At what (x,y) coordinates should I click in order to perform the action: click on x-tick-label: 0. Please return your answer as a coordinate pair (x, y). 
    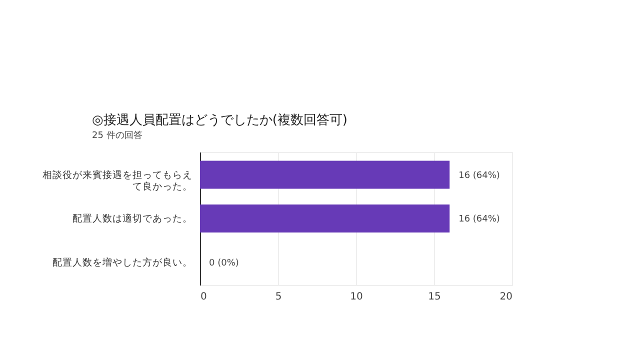
    Looking at the image, I should click on (203, 297).